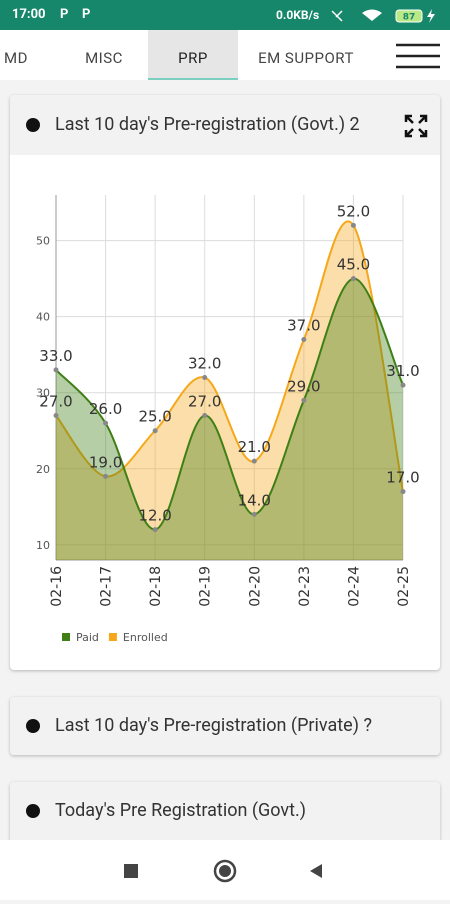  Describe the element at coordinates (104, 58) in the screenshot. I see `tab: MISC` at that location.